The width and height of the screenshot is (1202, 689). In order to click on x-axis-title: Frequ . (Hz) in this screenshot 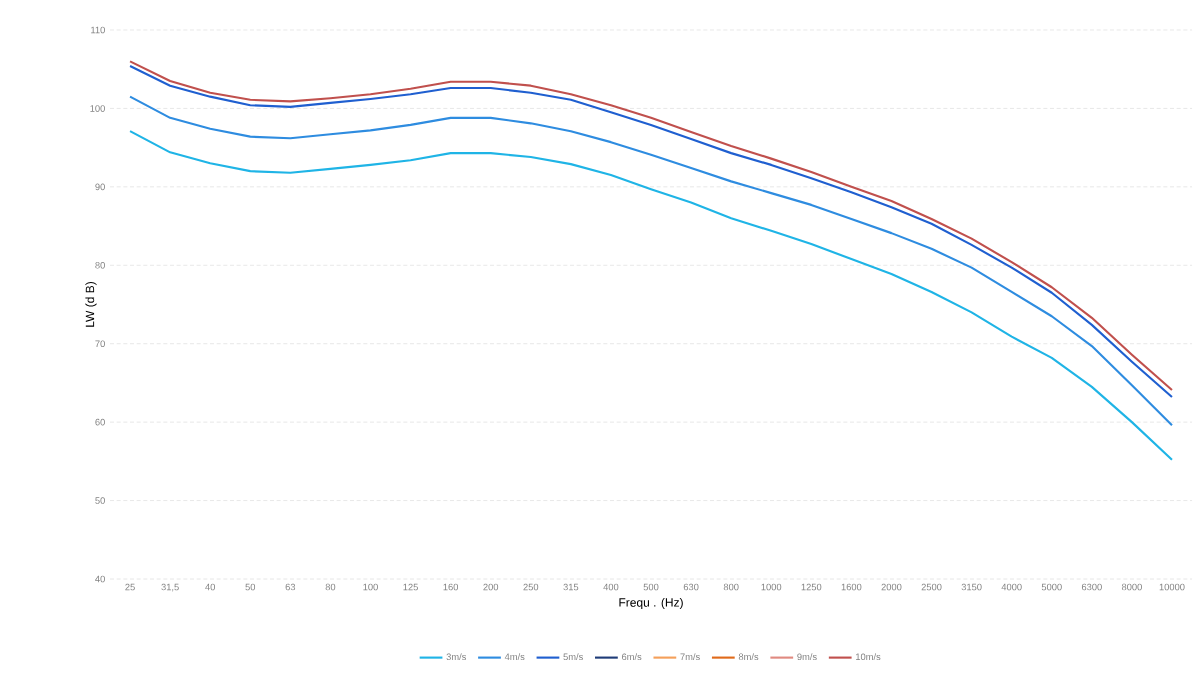, I will do `click(651, 603)`.